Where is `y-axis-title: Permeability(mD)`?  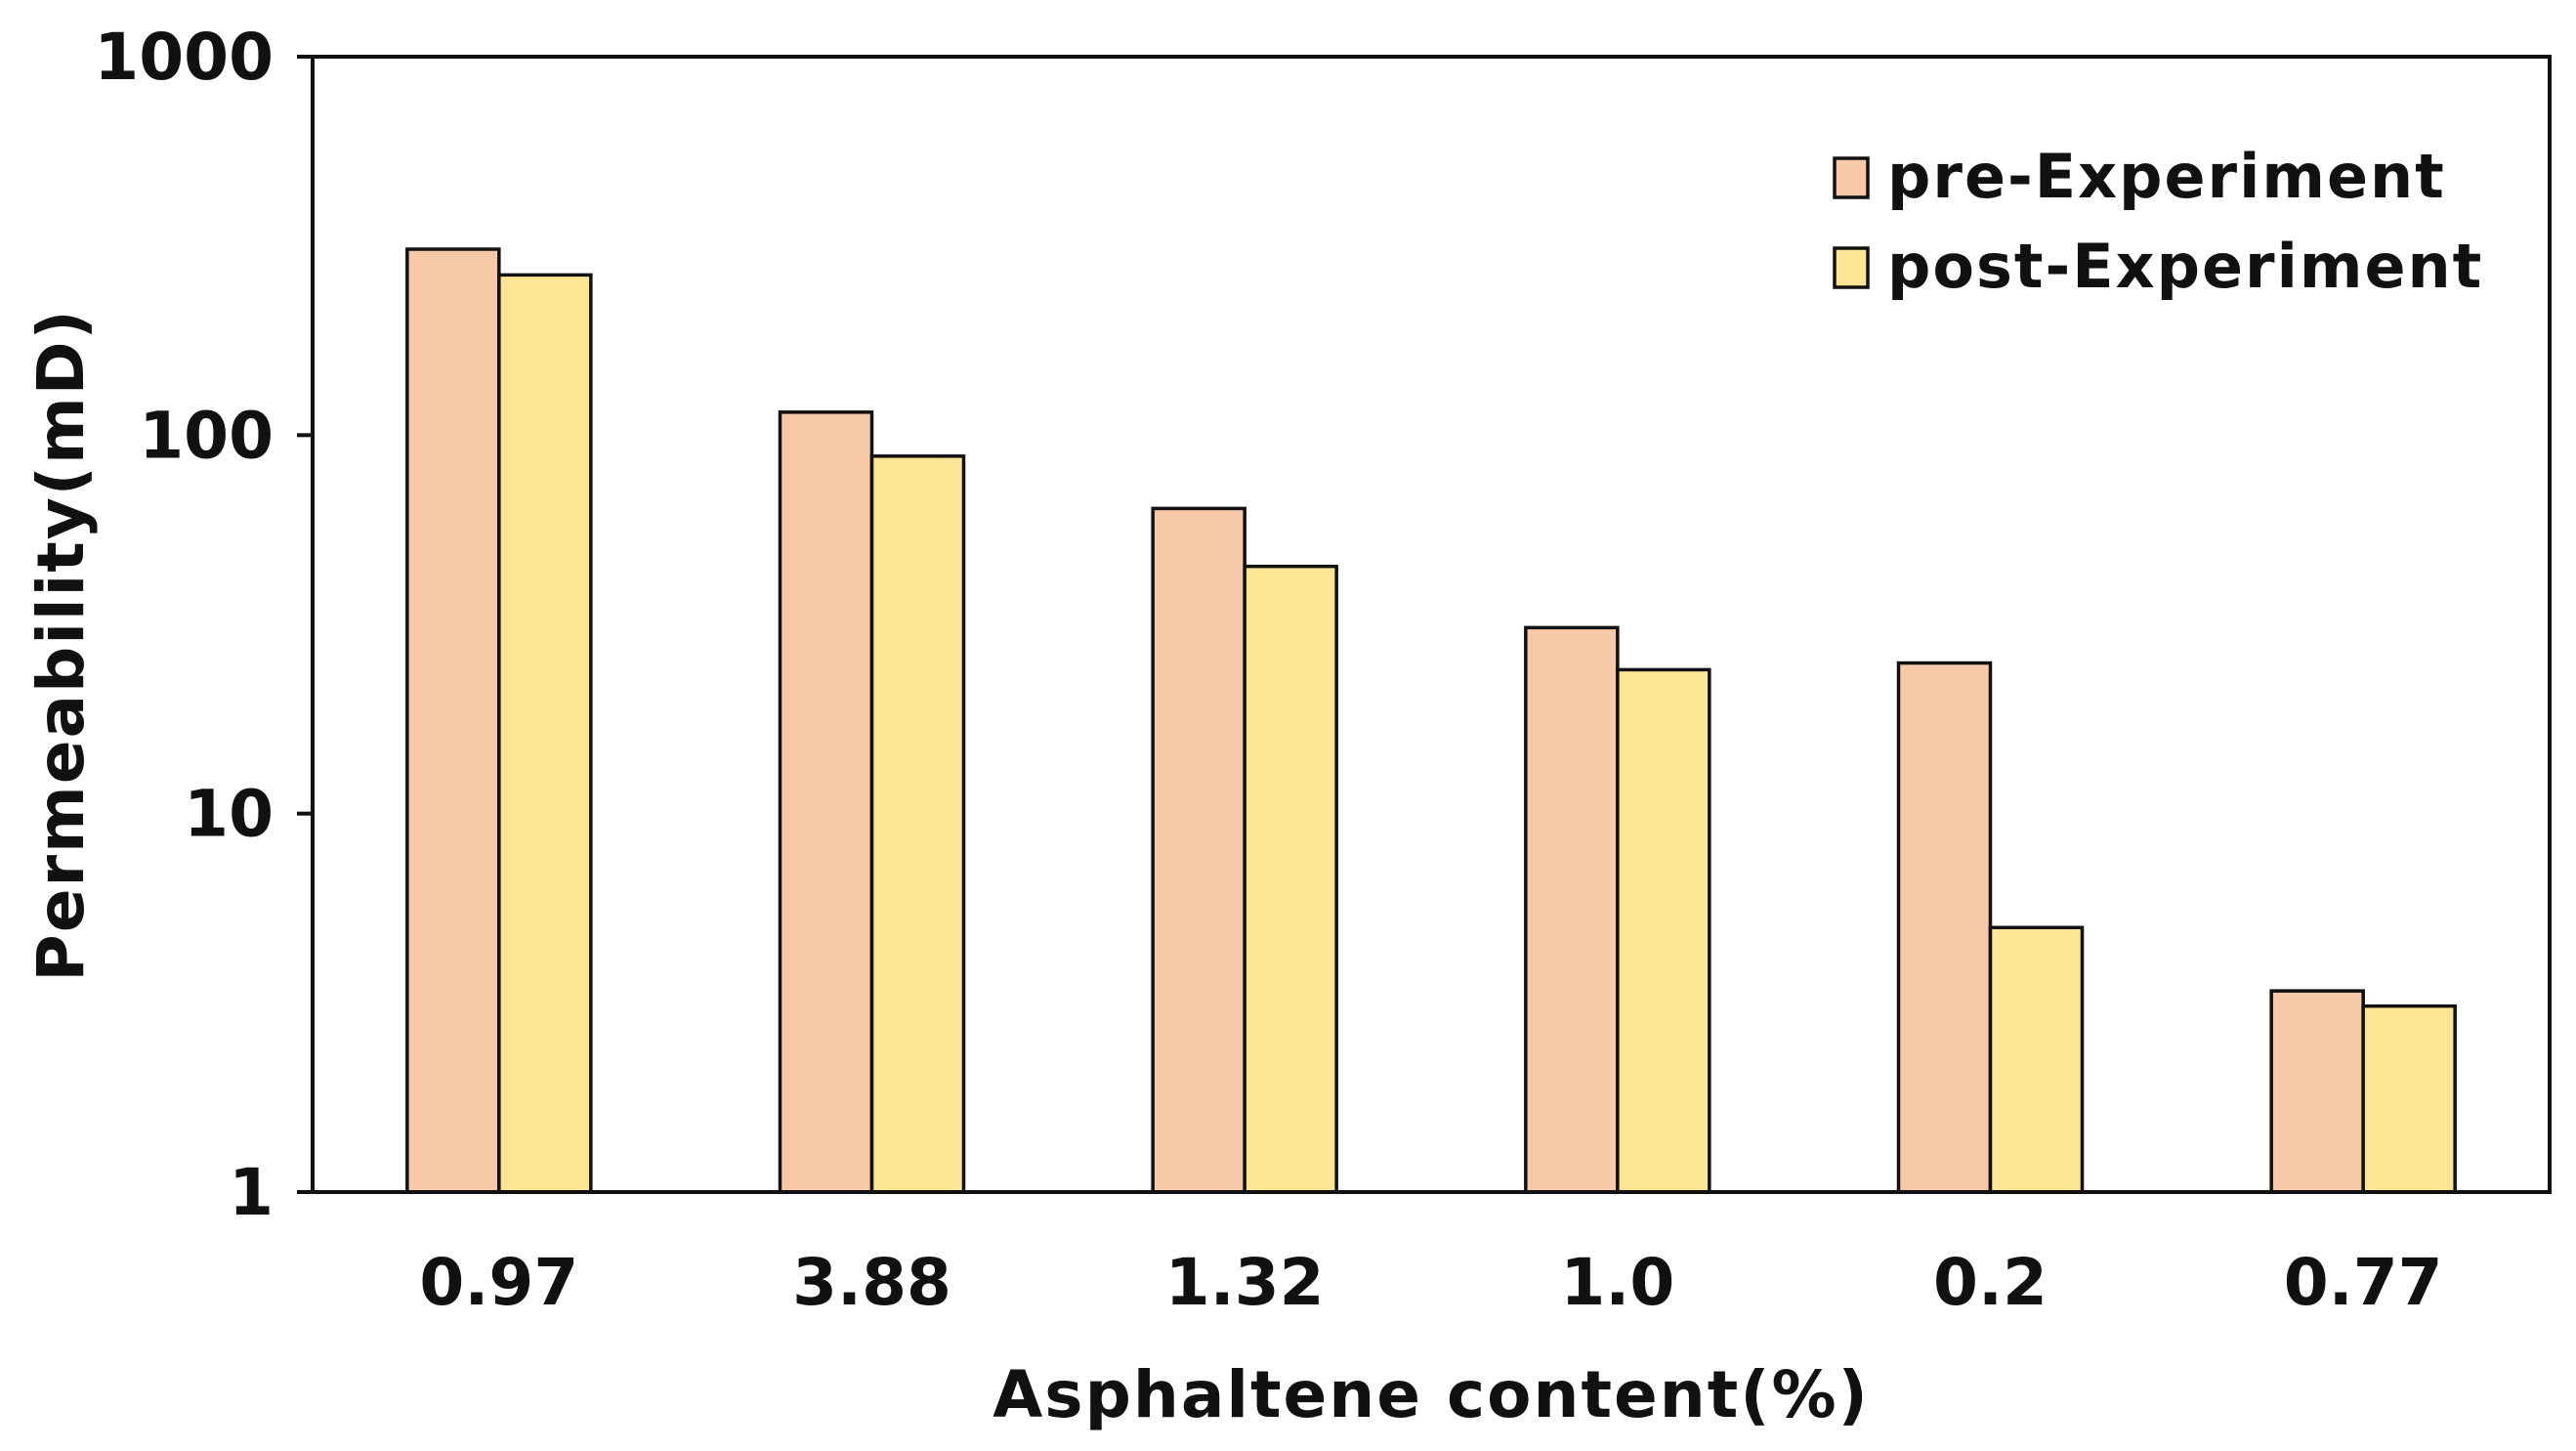
y-axis-title: Permeability(mD) is located at coordinates (61, 645).